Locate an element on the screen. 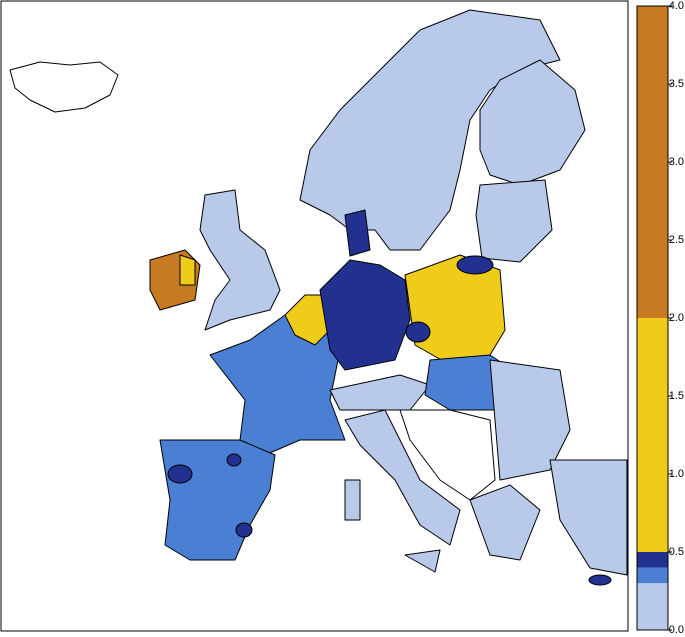 This screenshot has height=637, width=685. tick-label: 0.0 is located at coordinates (676, 630).